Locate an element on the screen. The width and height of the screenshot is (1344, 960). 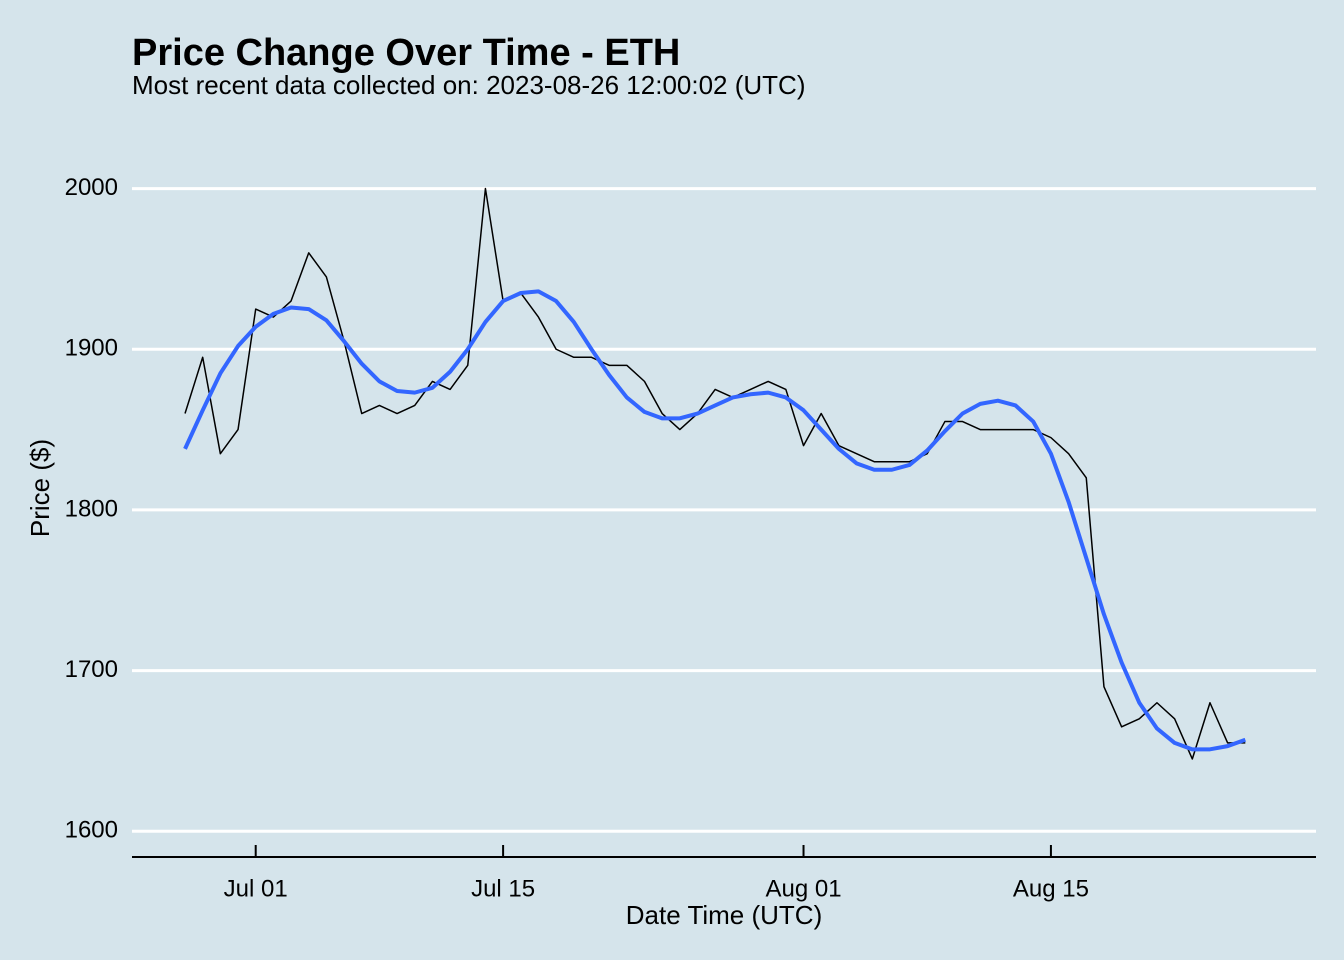
y-tick-label: 2000 is located at coordinates (91, 187).